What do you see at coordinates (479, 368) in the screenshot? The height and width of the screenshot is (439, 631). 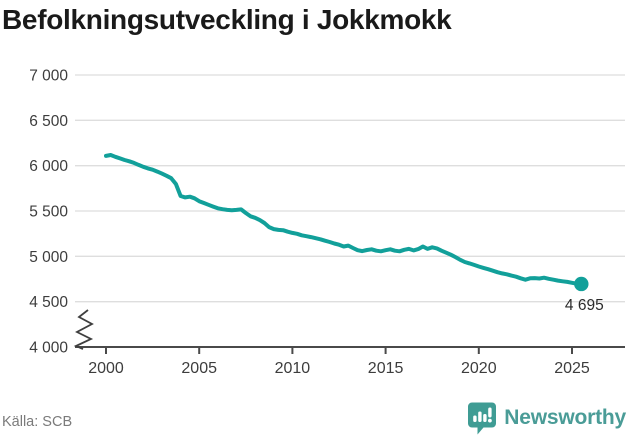 I see `x-tick-label: 2020` at bounding box center [479, 368].